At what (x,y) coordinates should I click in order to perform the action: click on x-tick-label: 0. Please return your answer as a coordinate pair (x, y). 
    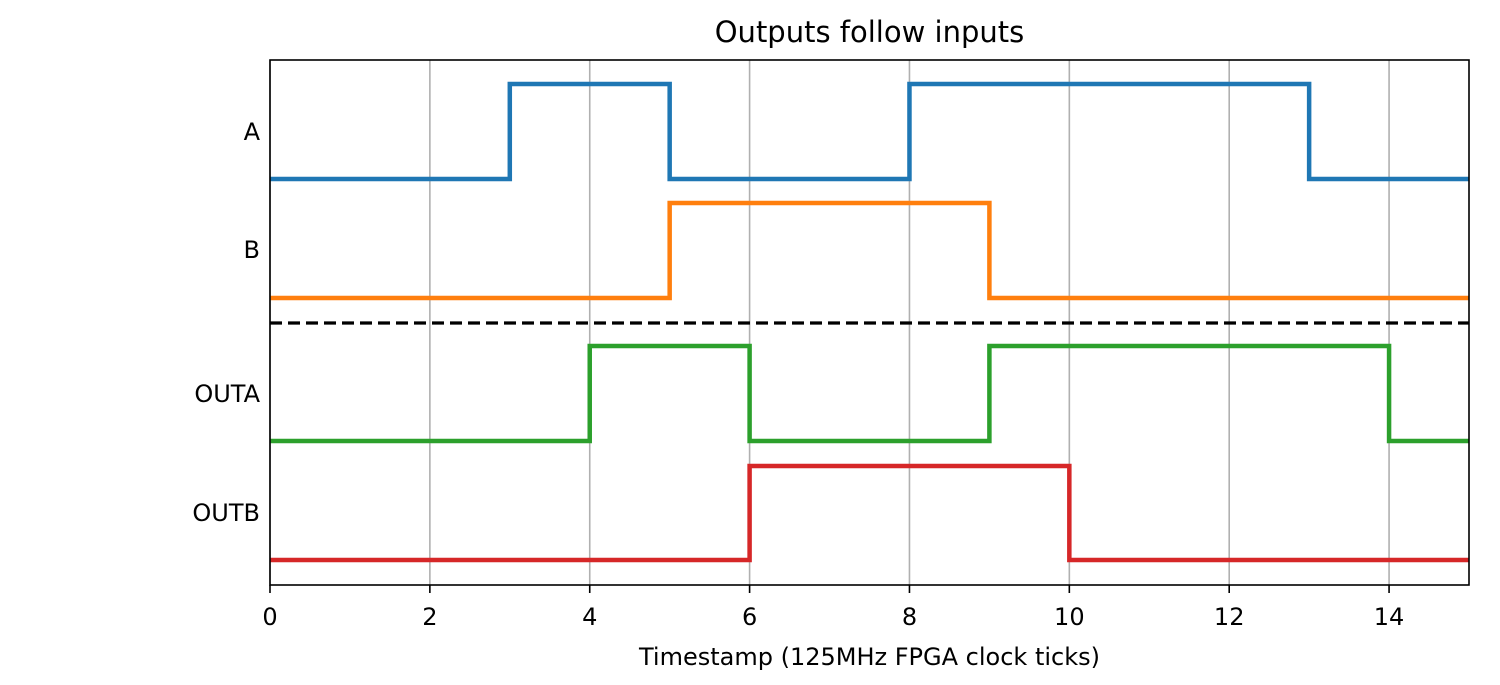
    Looking at the image, I should click on (269, 617).